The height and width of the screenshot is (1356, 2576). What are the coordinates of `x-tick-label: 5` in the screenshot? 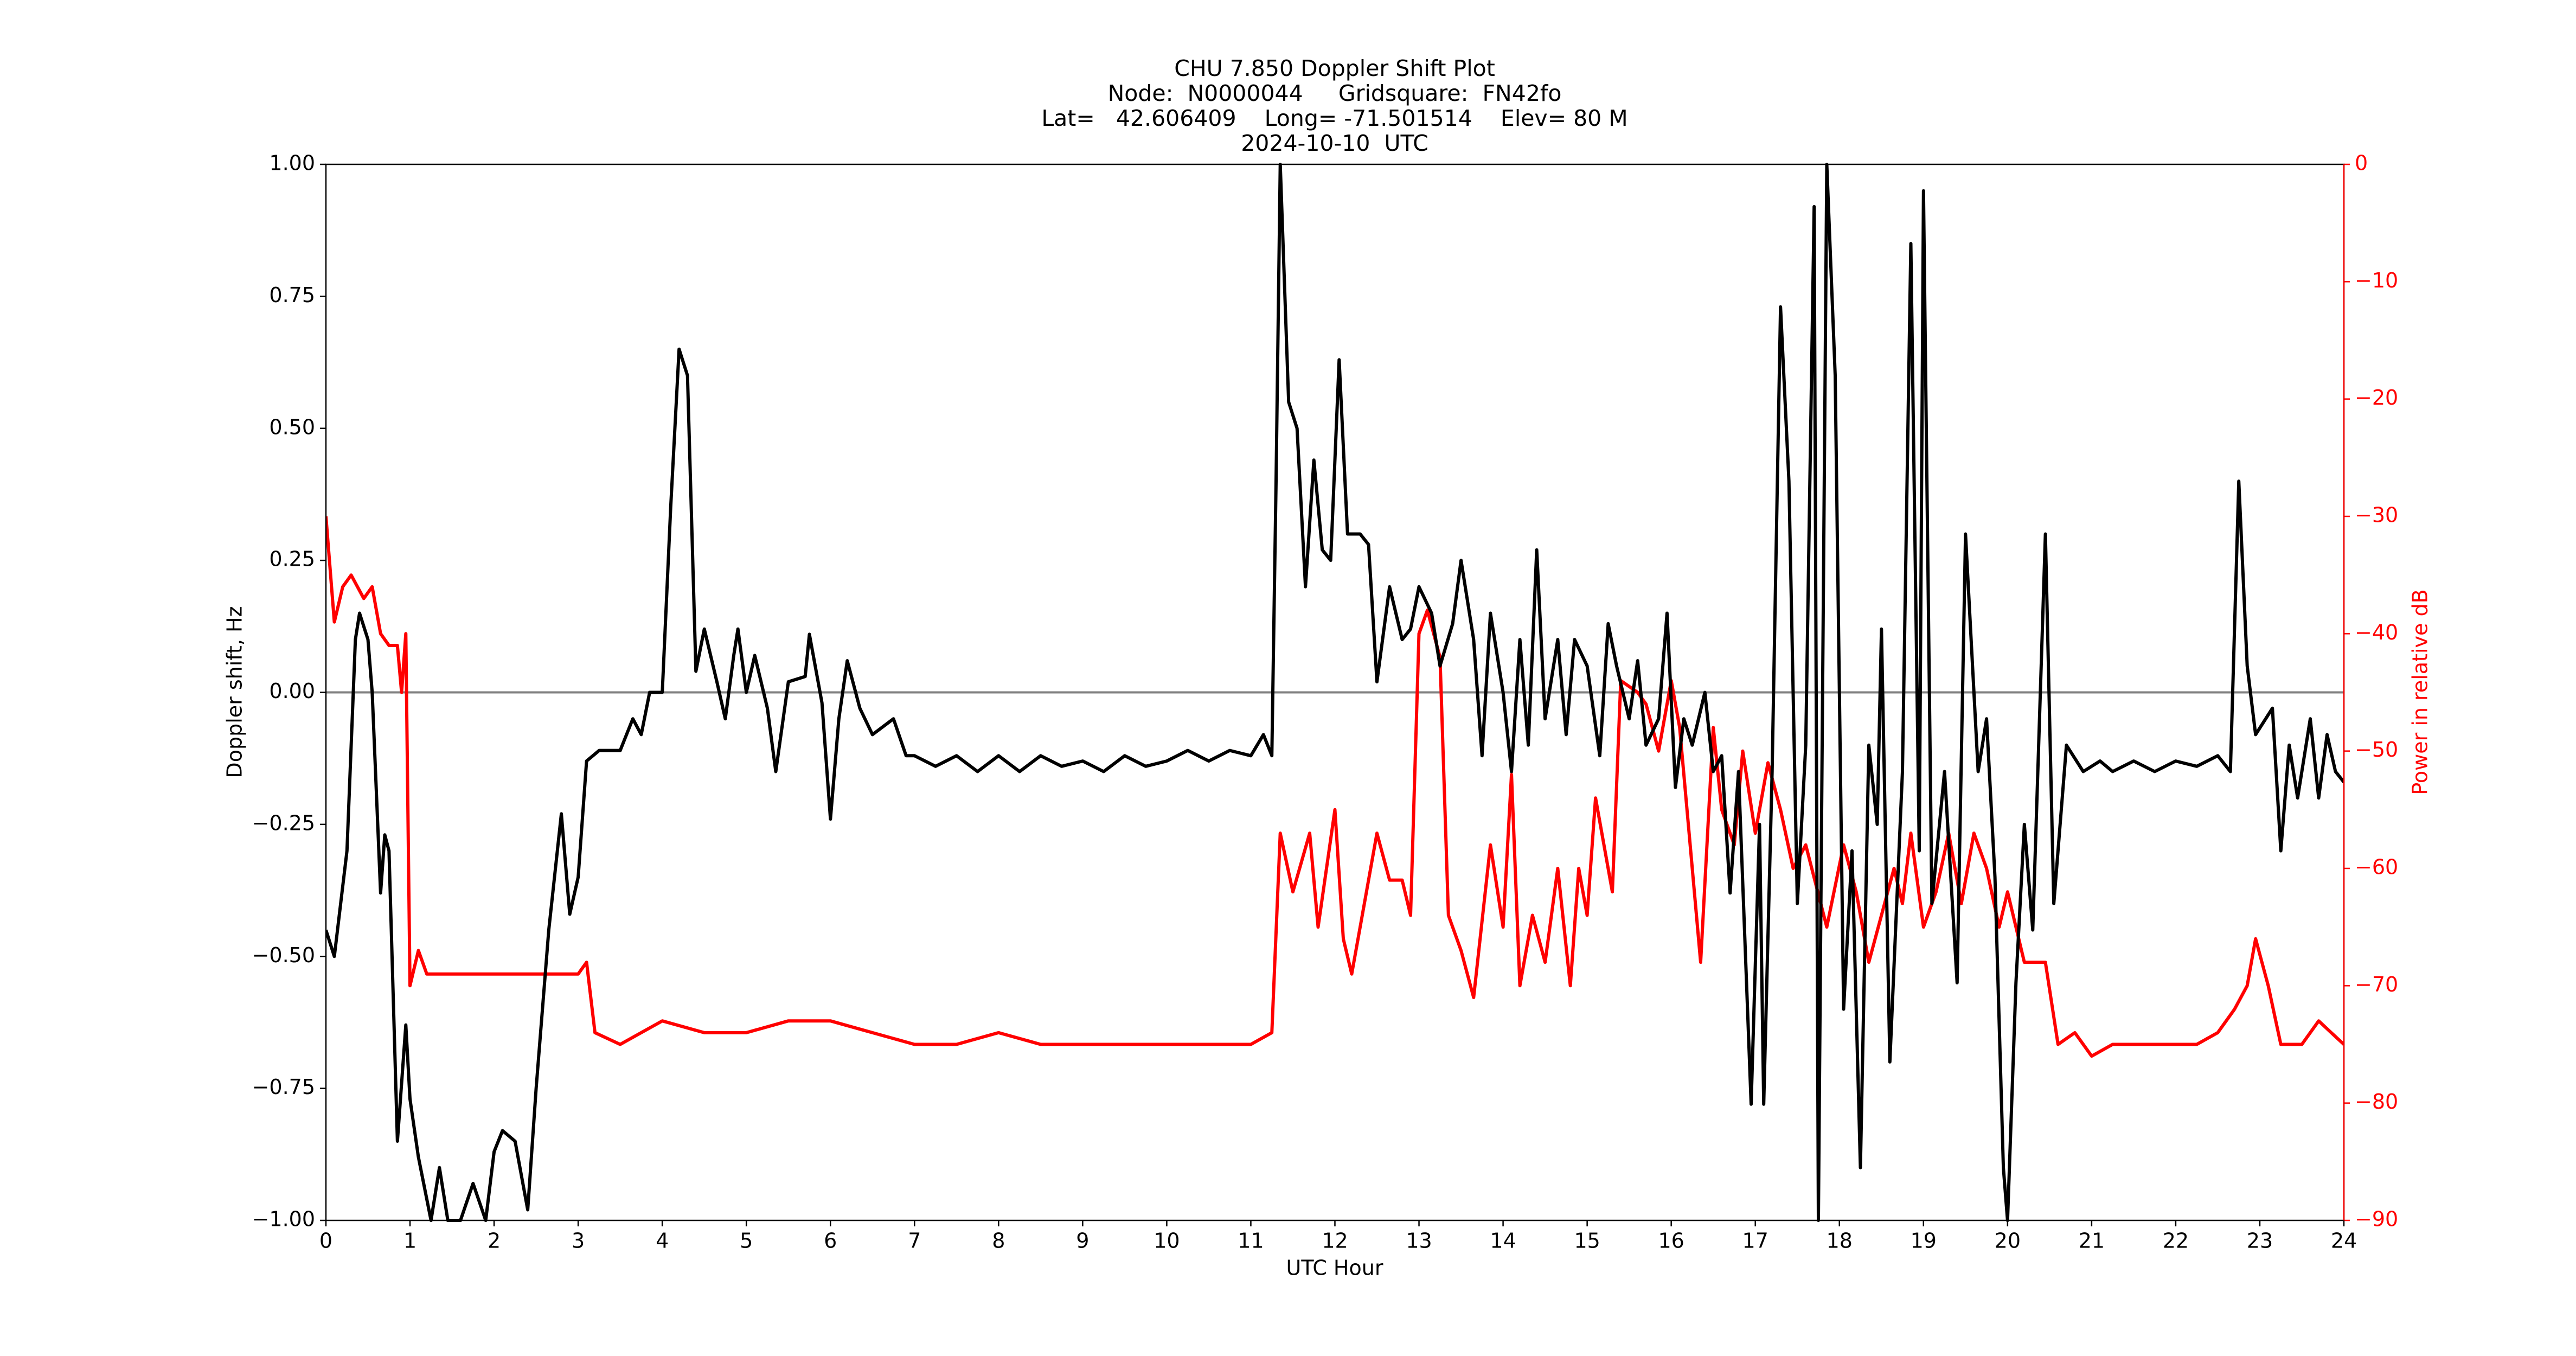 It's located at (746, 1241).